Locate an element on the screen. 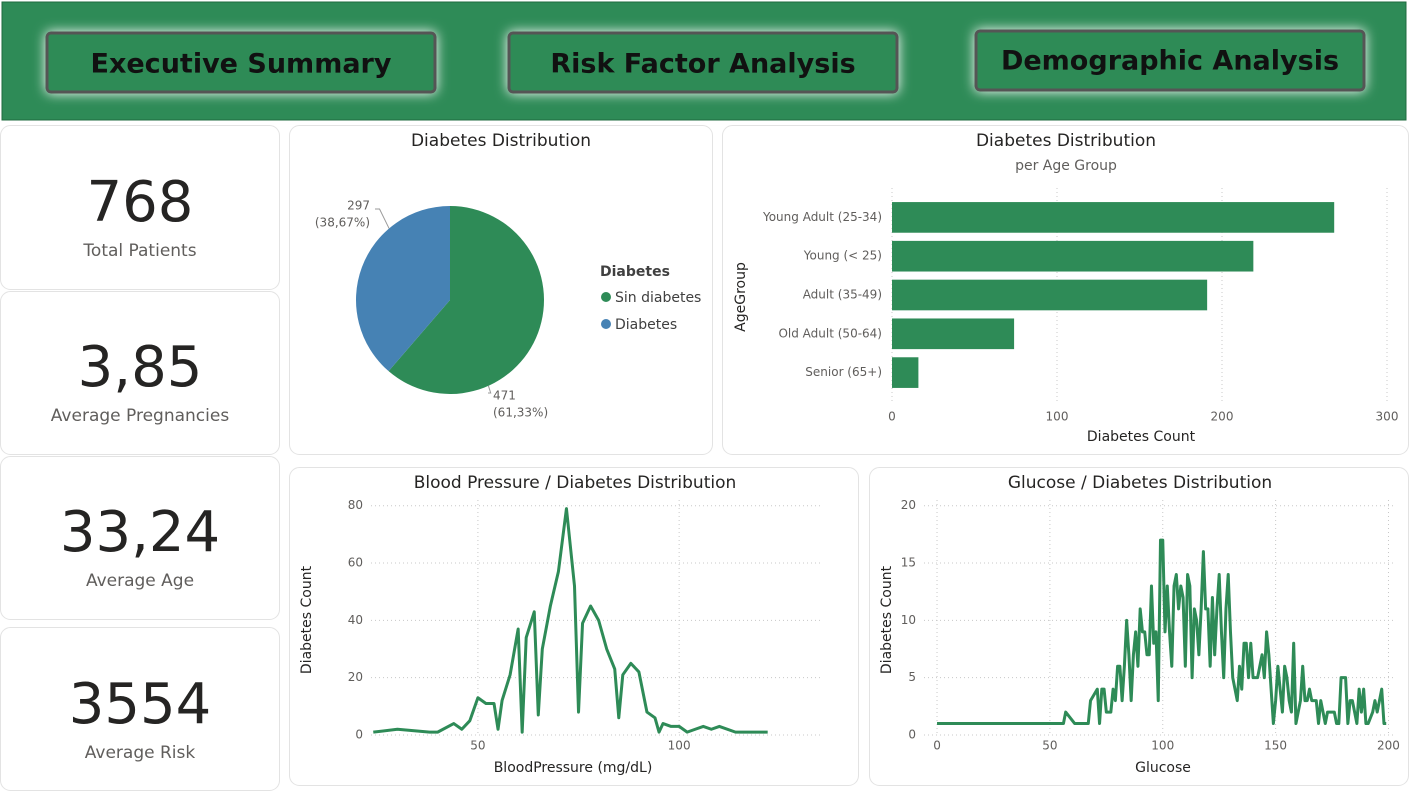 This screenshot has width=1410, height=792. kpi-value: 33,24 is located at coordinates (140, 532).